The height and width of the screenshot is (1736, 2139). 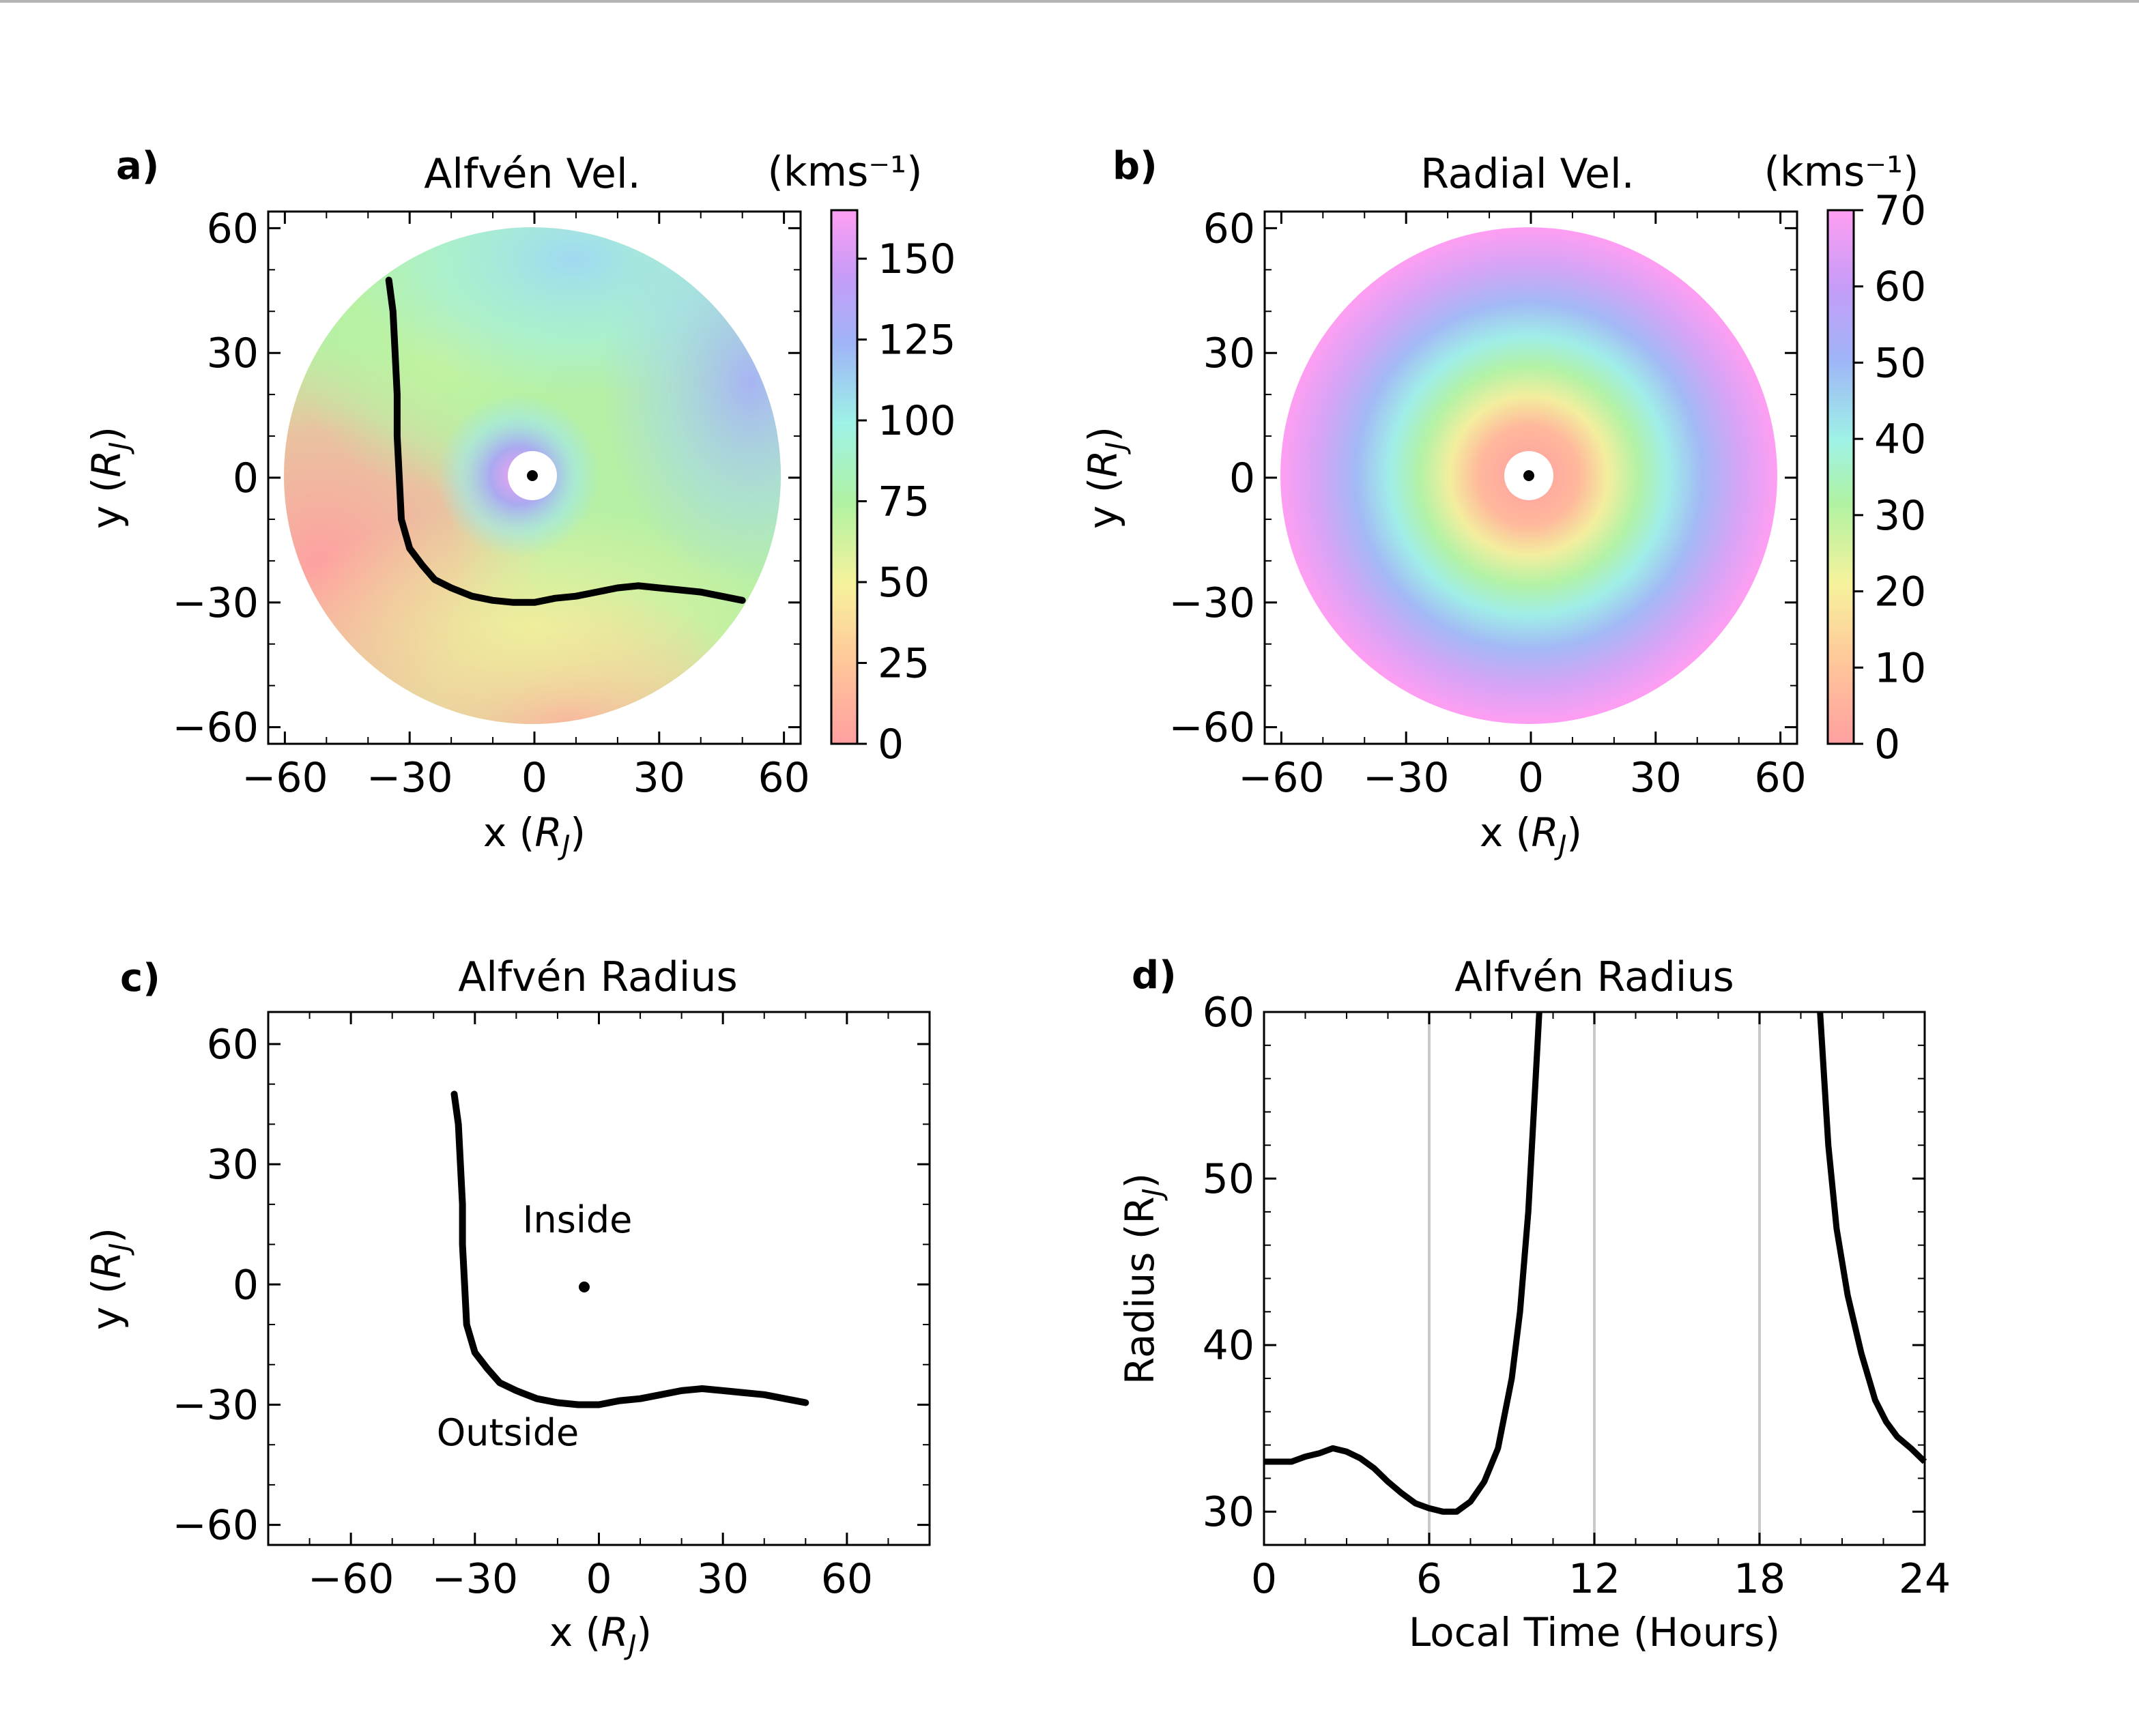 What do you see at coordinates (1228, 1346) in the screenshot?
I see `panel-d-ytick-label: 40` at bounding box center [1228, 1346].